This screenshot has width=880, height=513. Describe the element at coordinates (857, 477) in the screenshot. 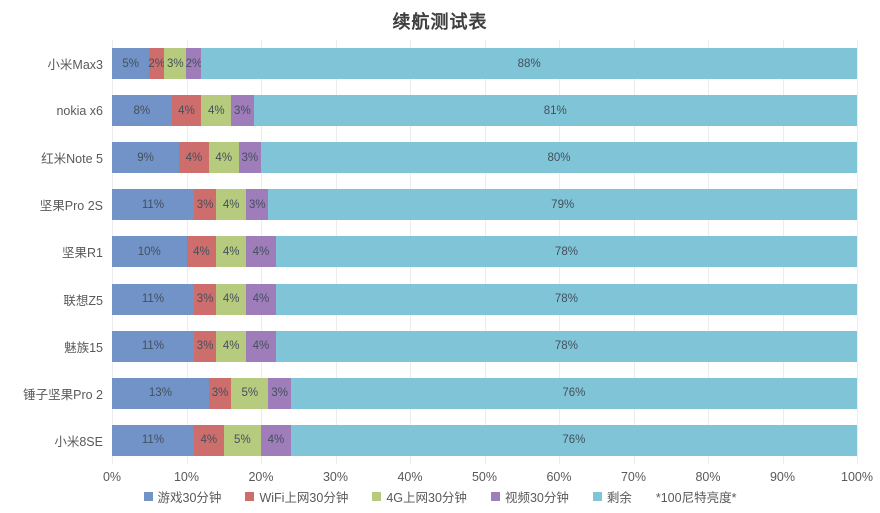

I see `x-axis-tick-label: 100%` at that location.